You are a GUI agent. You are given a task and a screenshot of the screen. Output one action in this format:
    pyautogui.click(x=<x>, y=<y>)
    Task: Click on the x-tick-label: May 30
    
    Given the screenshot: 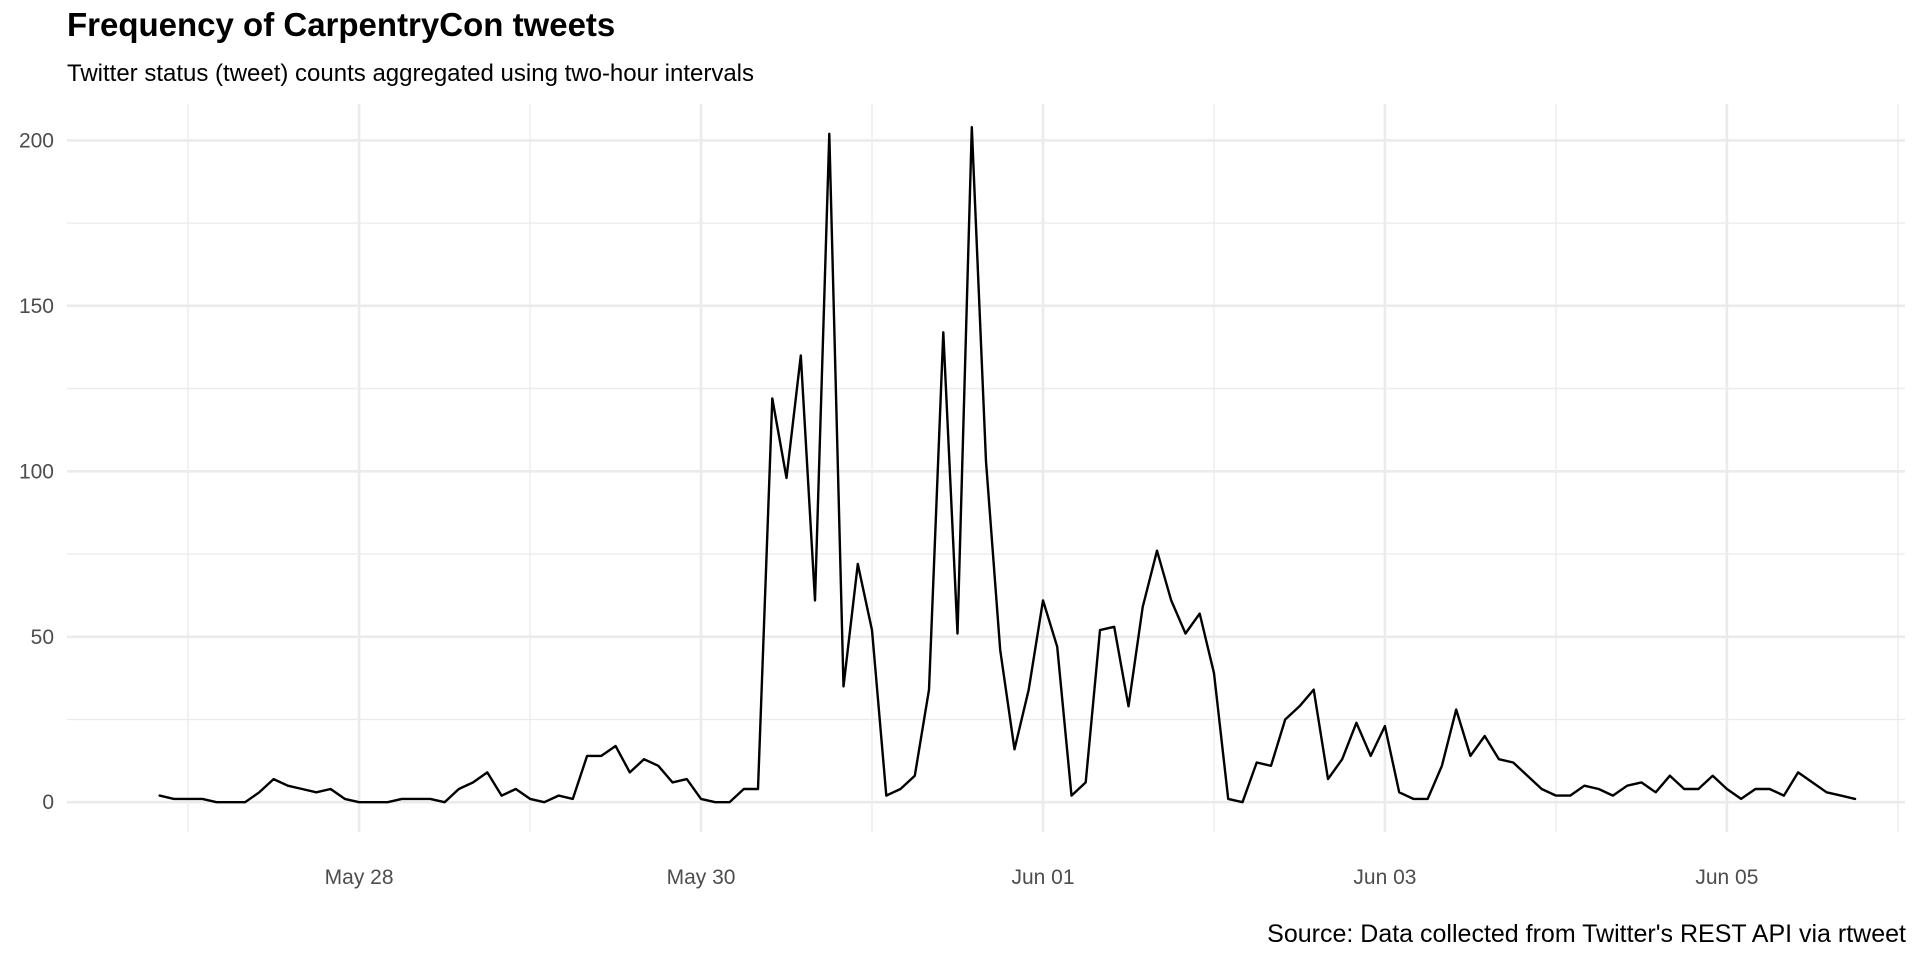 What is the action you would take?
    pyautogui.click(x=701, y=877)
    